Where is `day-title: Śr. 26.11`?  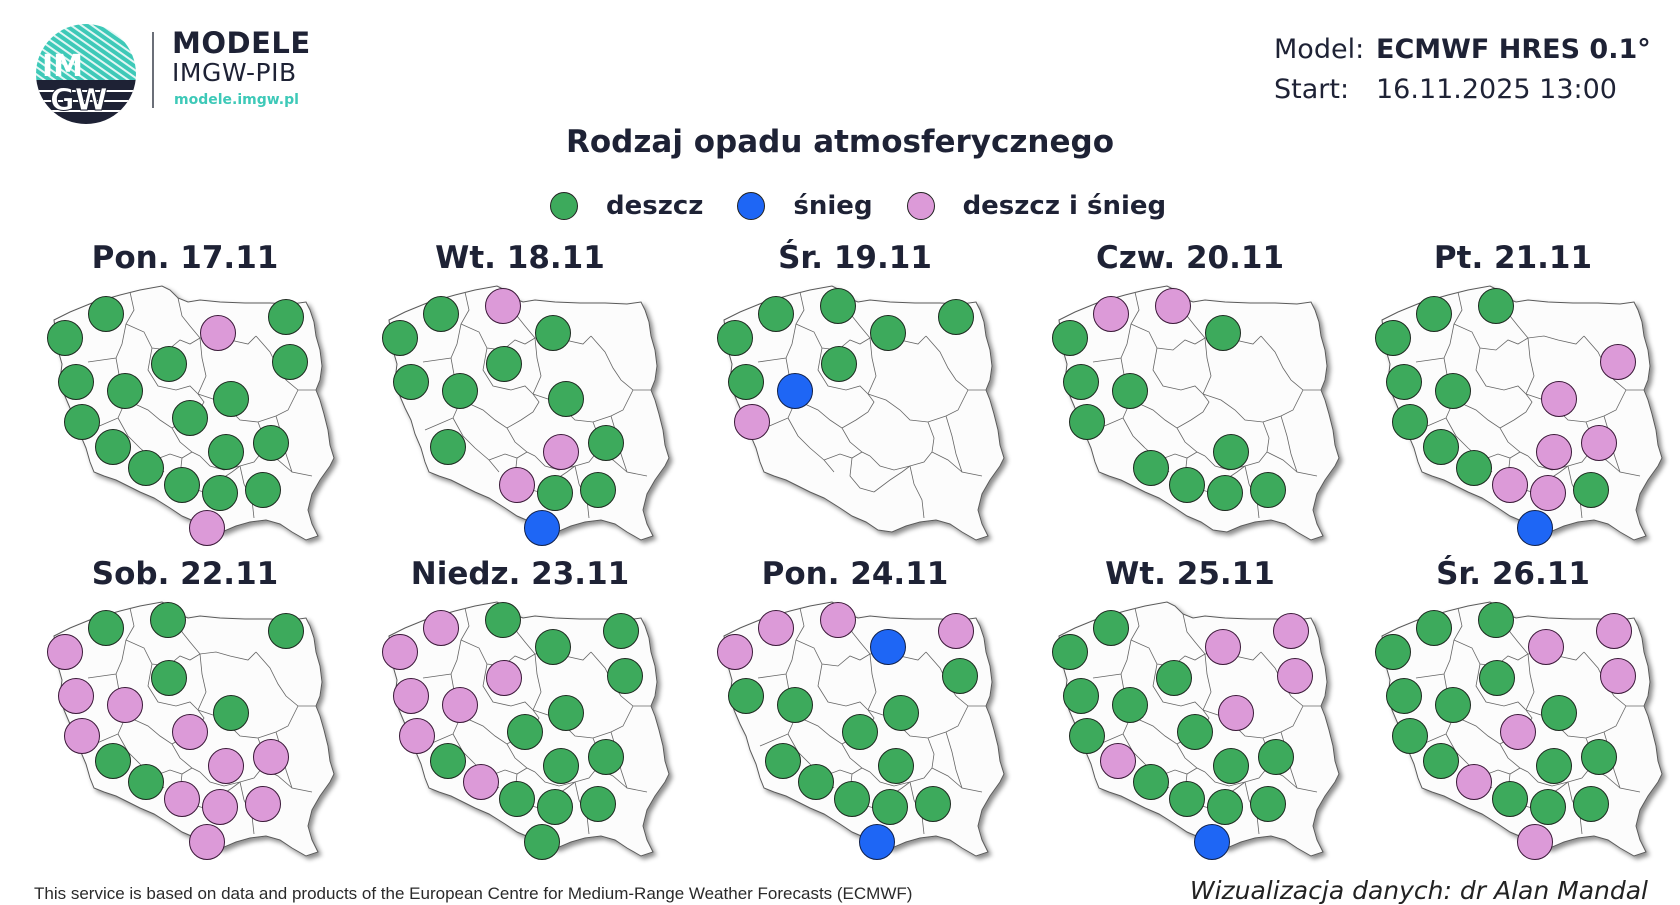
day-title: Śr. 26.11 is located at coordinates (1513, 574).